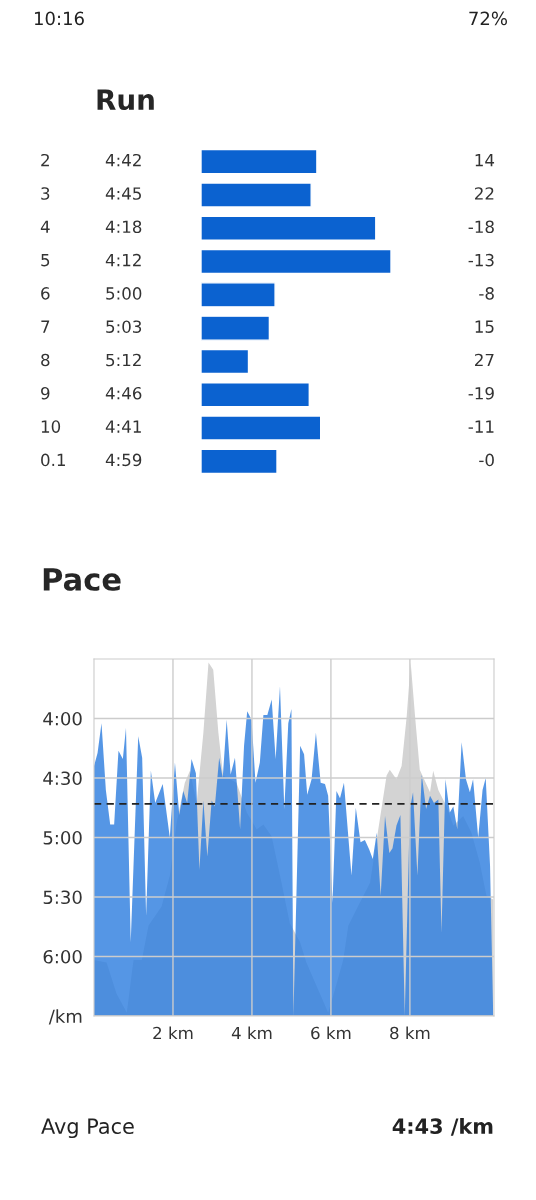 This screenshot has height=1200, width=536. Describe the element at coordinates (484, 193) in the screenshot. I see `text: 22` at that location.